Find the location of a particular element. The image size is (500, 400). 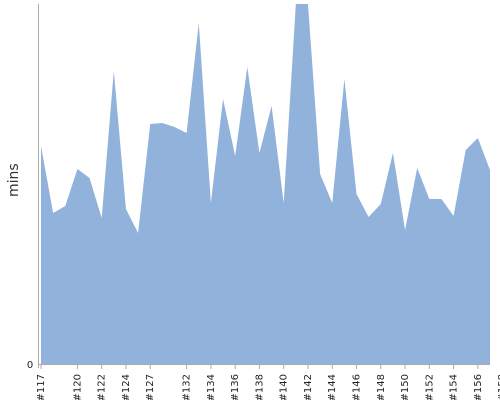

x-tick-label: #134 is located at coordinates (211, 387).